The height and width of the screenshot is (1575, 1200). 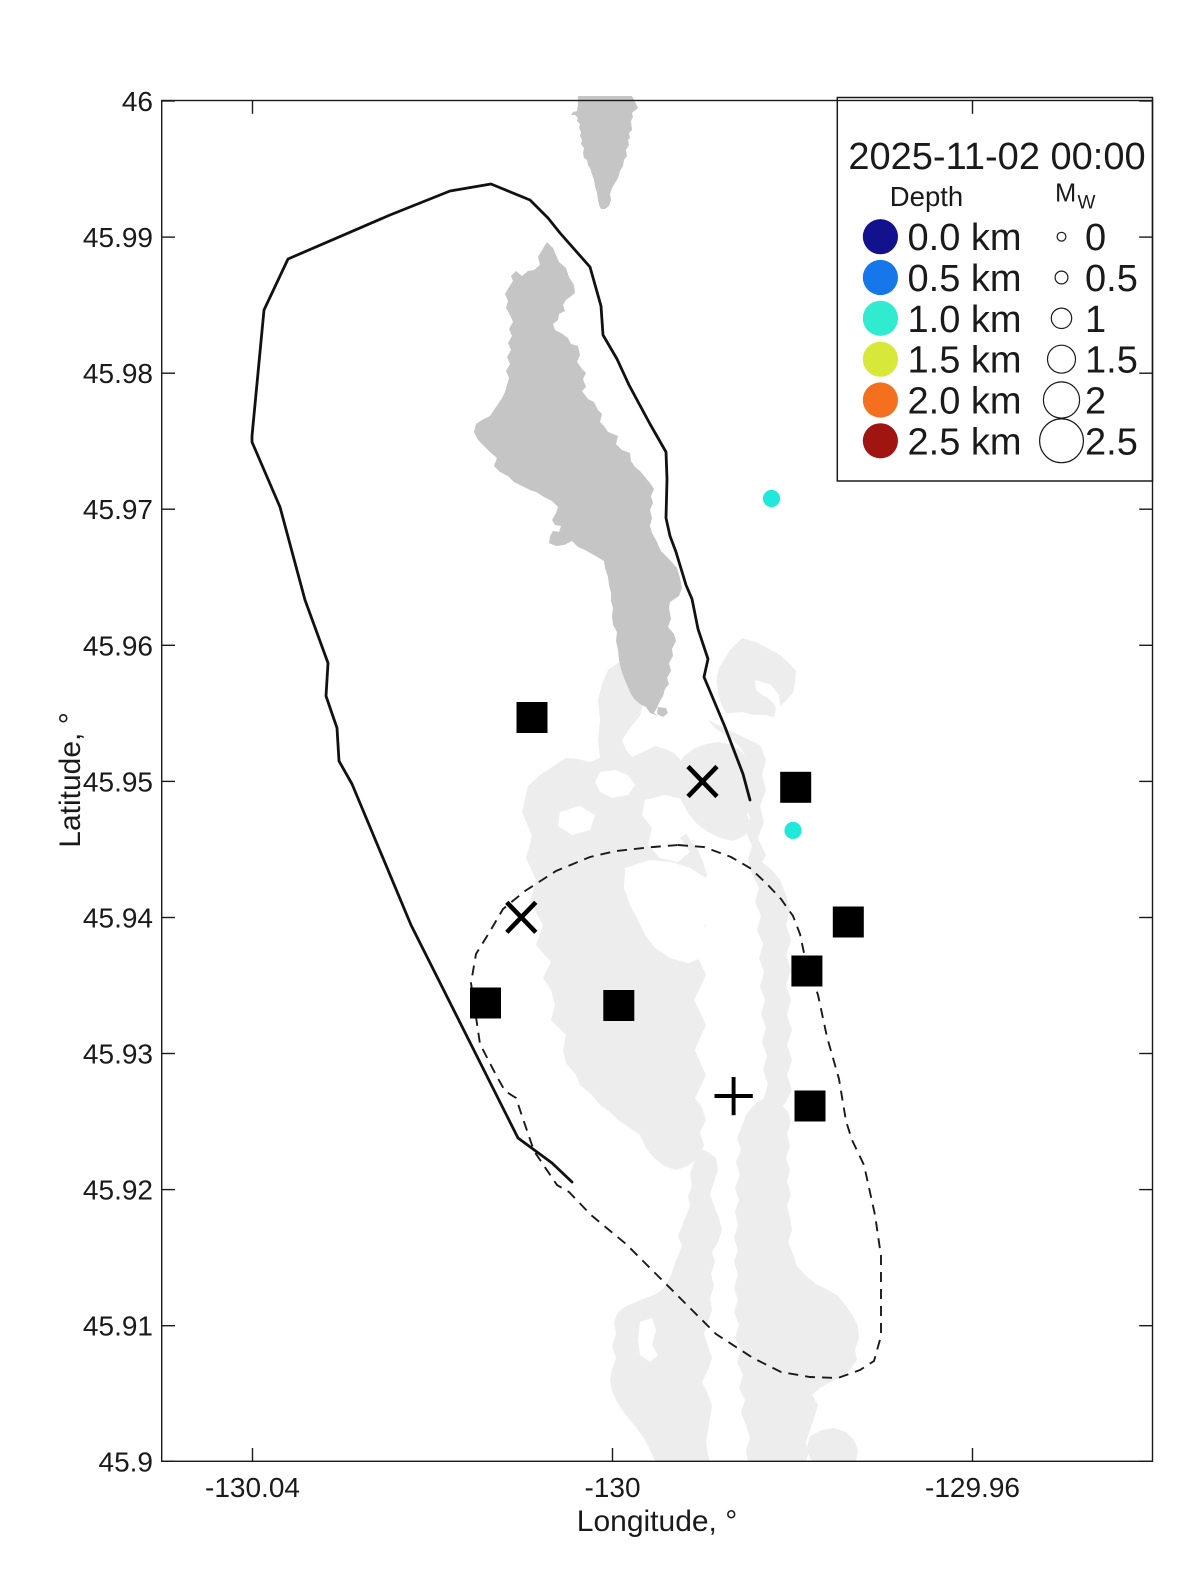 What do you see at coordinates (70, 779) in the screenshot?
I see `svg-text: Latitude, °` at bounding box center [70, 779].